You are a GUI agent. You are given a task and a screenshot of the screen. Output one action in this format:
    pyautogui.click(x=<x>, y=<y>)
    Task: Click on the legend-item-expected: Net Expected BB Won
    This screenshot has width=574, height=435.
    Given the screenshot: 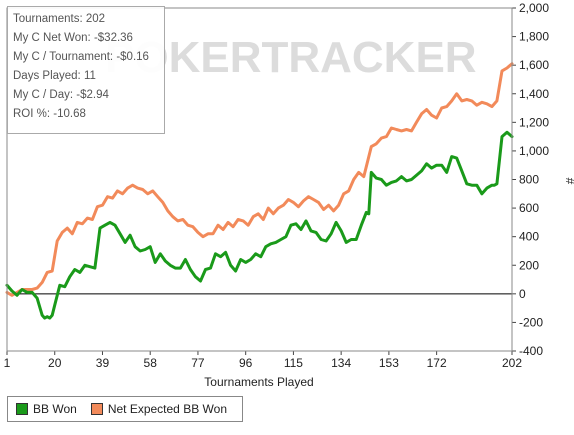 What is the action you would take?
    pyautogui.click(x=158, y=409)
    